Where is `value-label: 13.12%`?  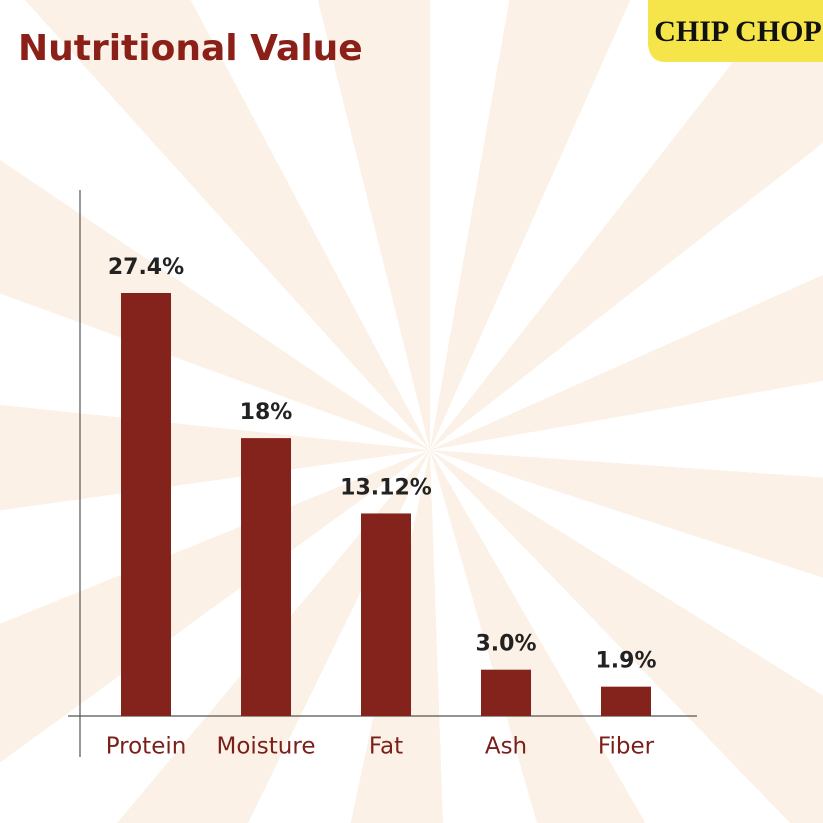
value-label: 13.12% is located at coordinates (386, 487).